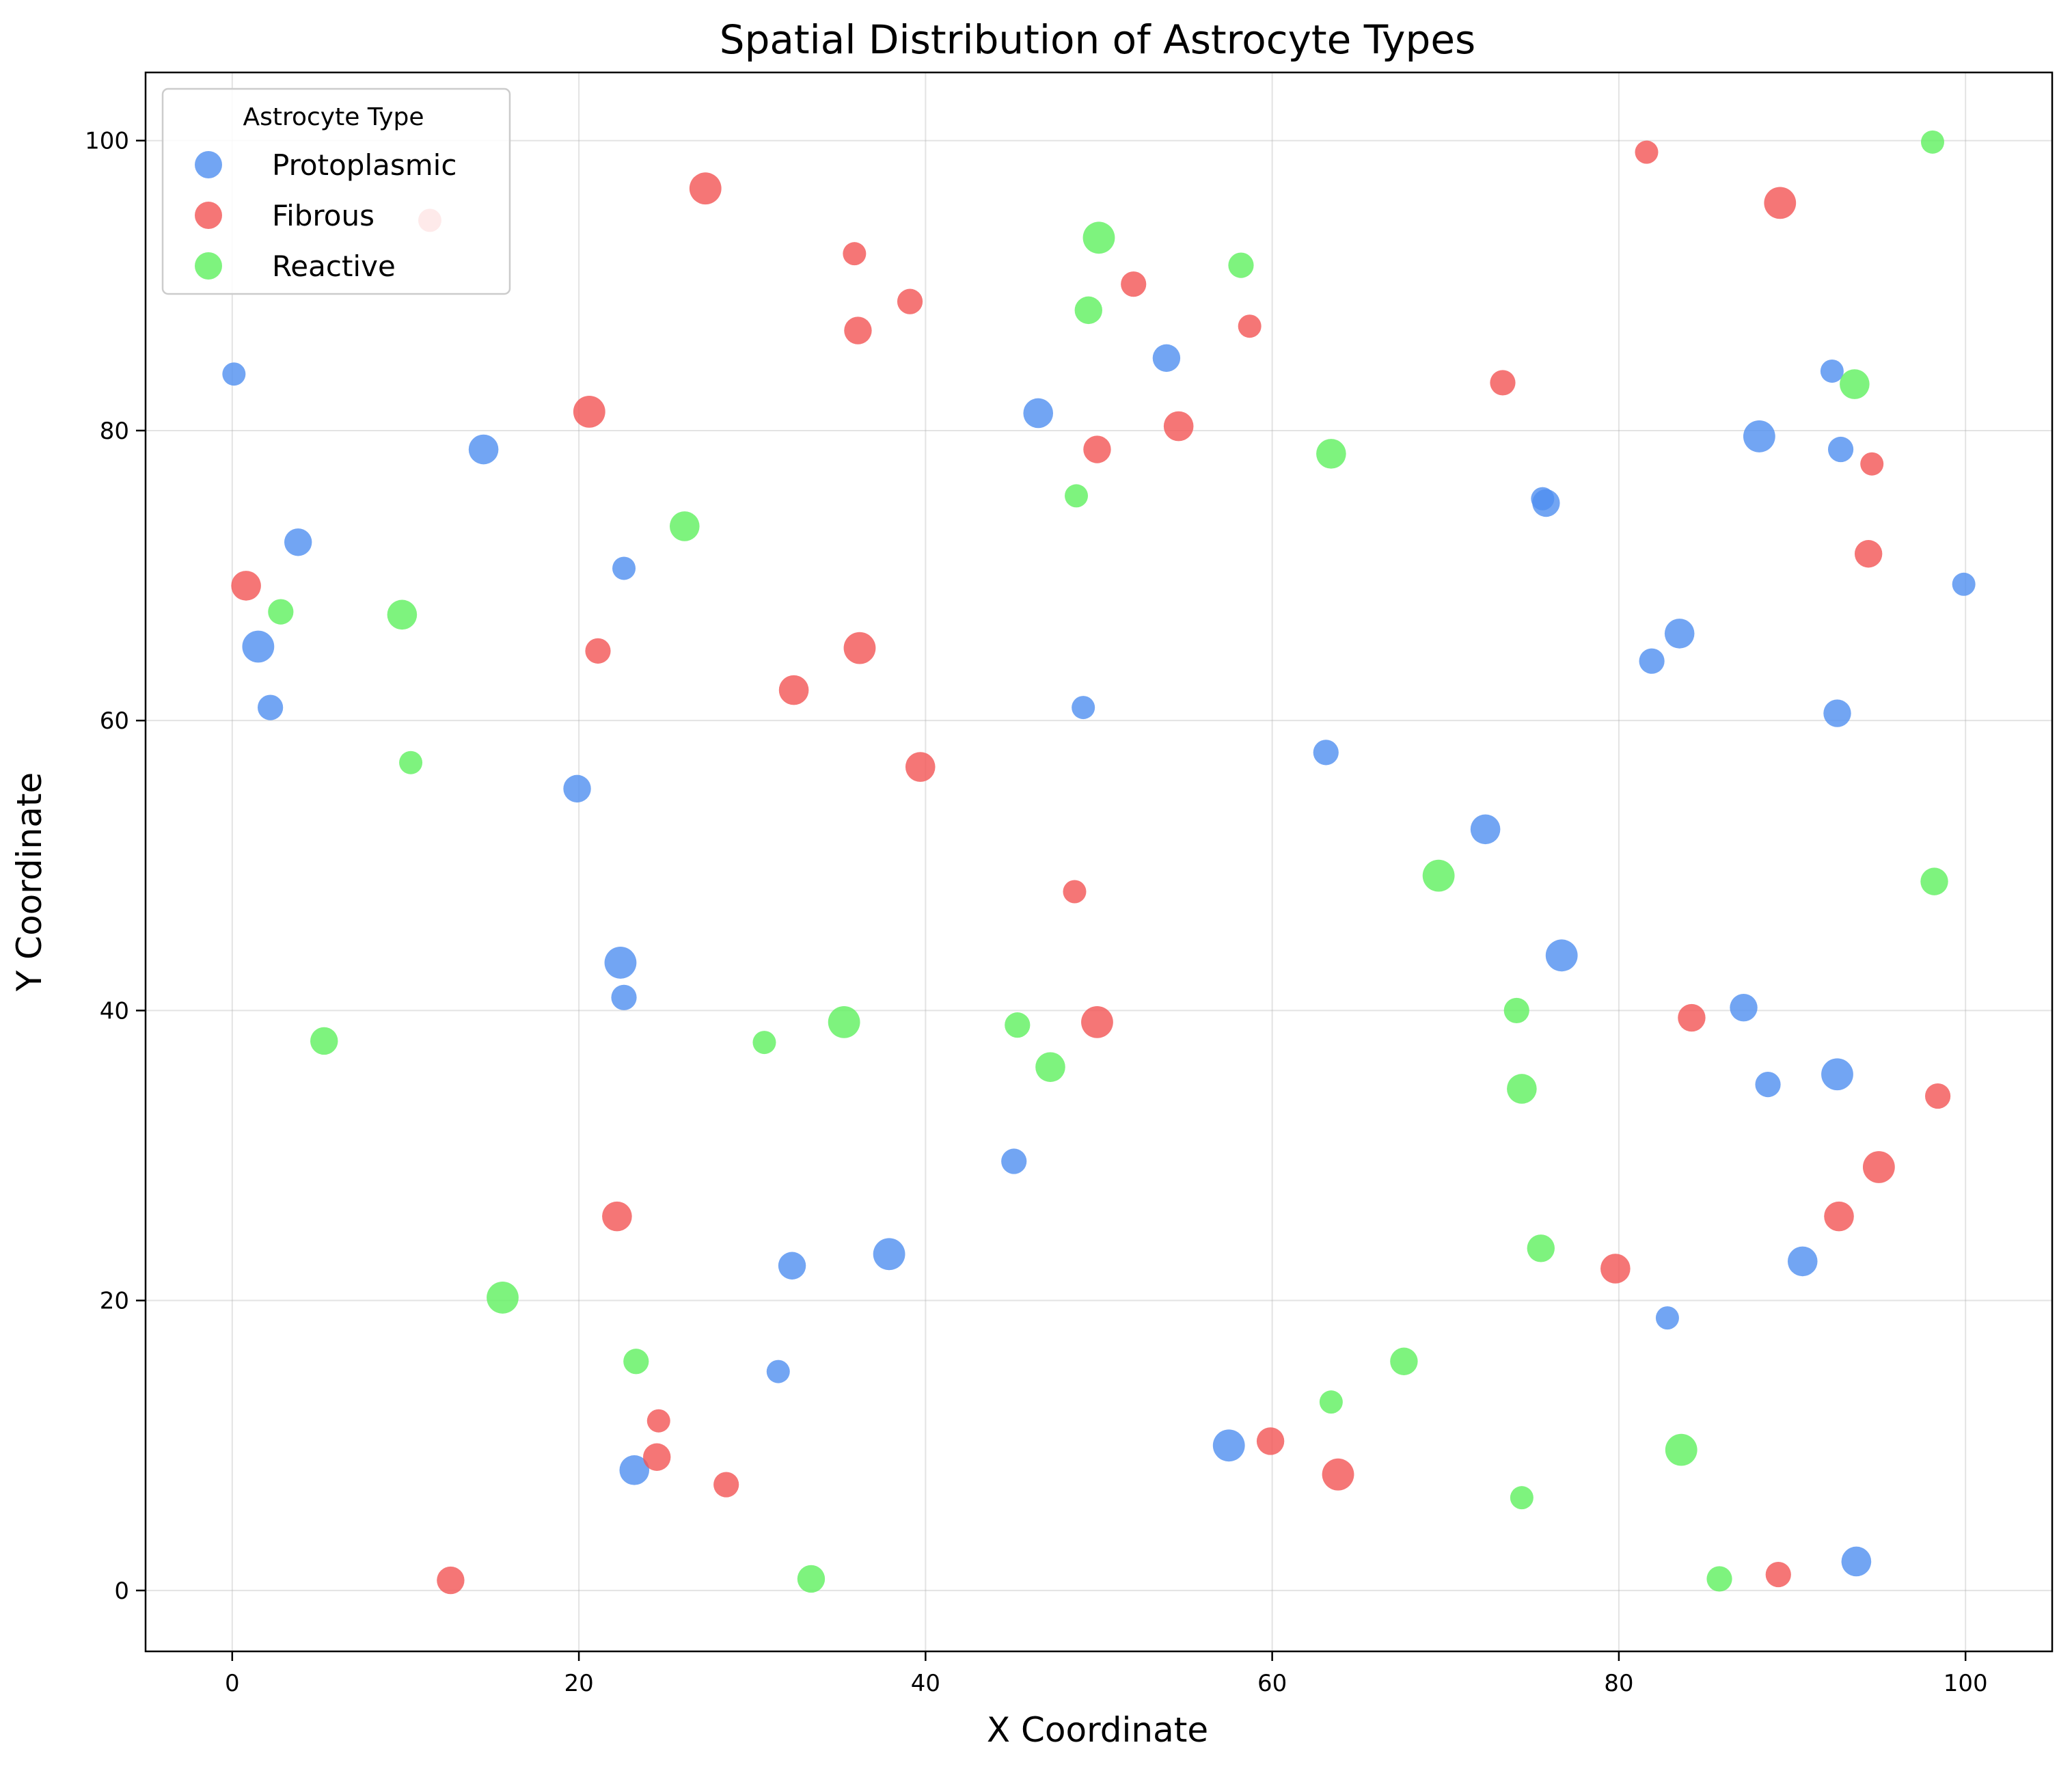 This screenshot has width=2072, height=1771. I want to click on legend-label-protoplasmic: Protoplasmic, so click(364, 165).